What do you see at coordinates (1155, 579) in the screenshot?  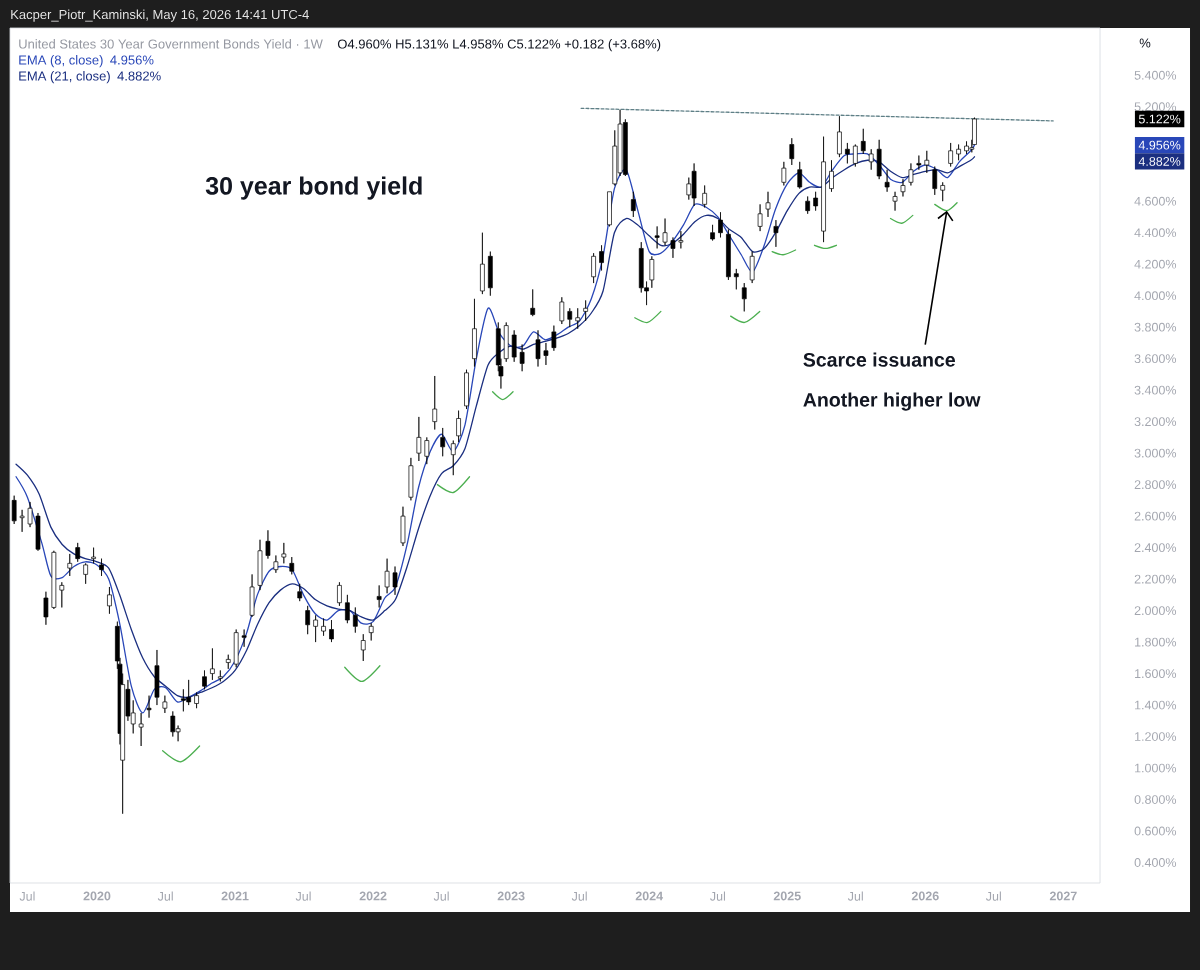 I see `y-tick-label: 2.200%` at bounding box center [1155, 579].